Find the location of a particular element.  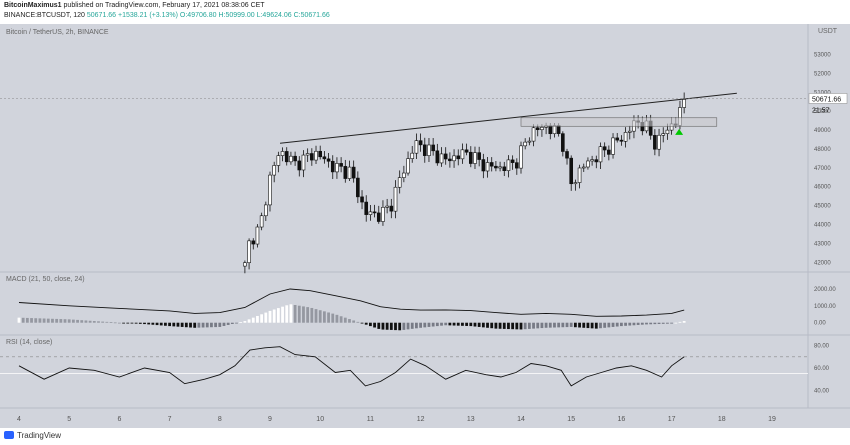

time-tick-label: 7 is located at coordinates (170, 419).